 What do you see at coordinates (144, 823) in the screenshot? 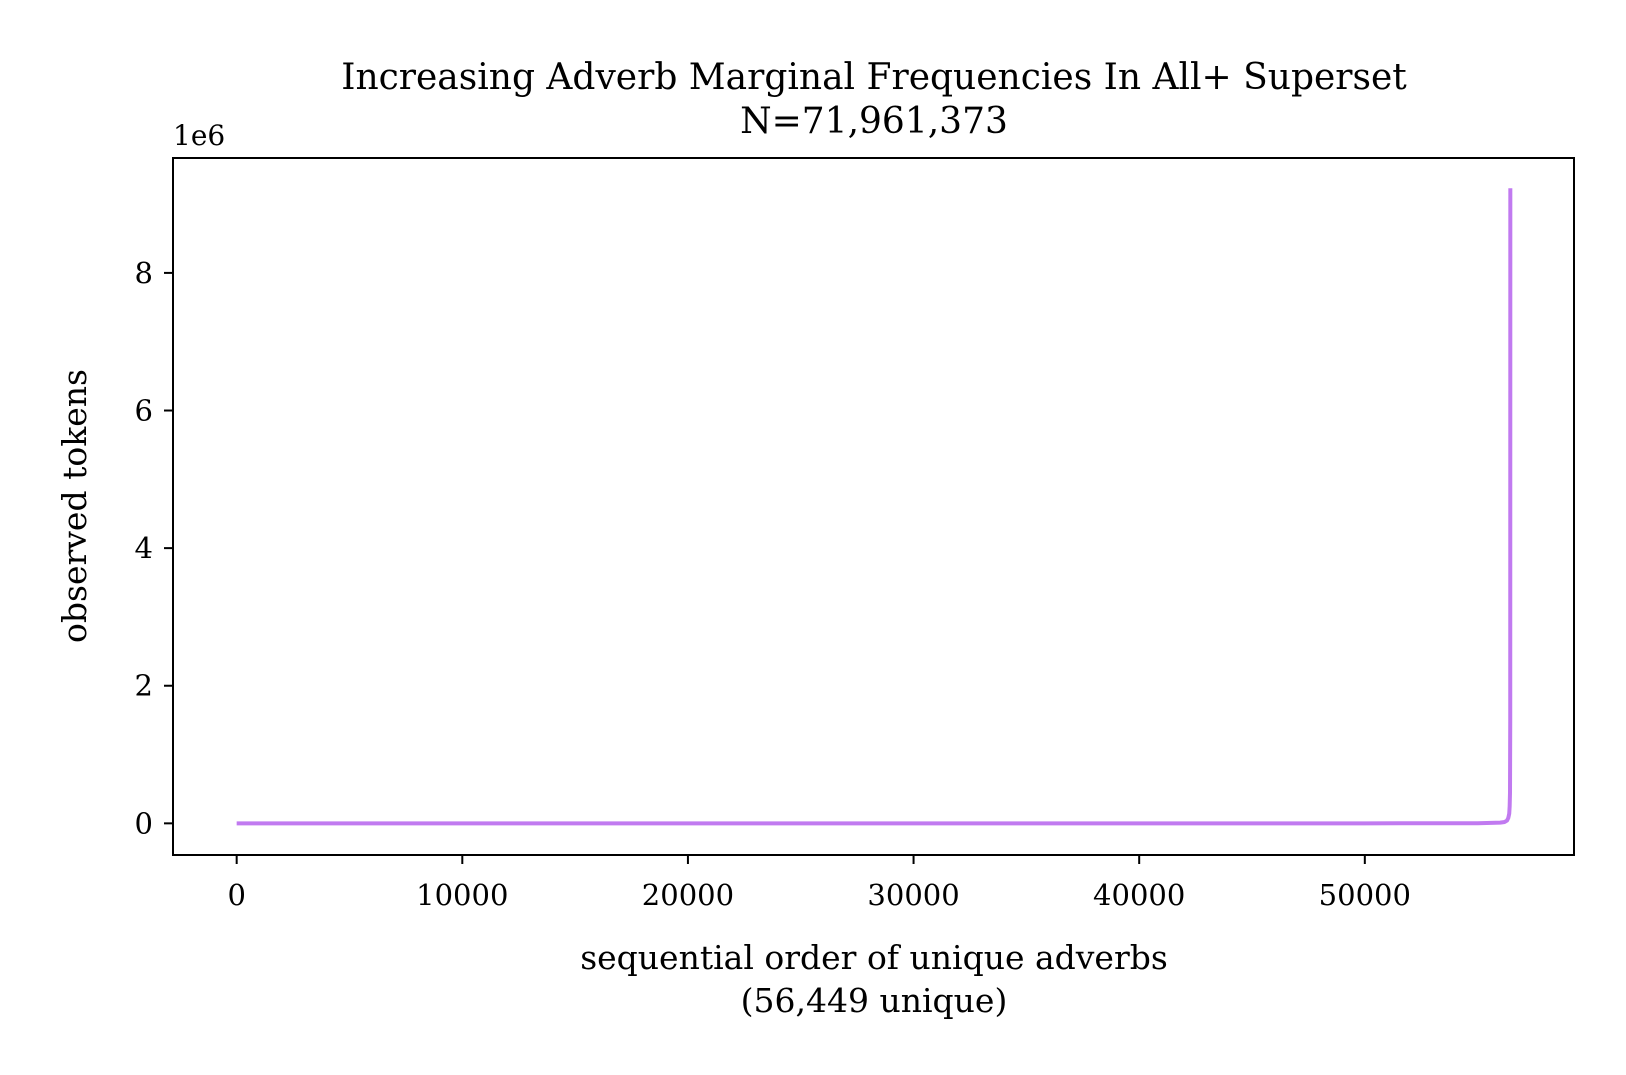
I see `y-tick-label: 0` at bounding box center [144, 823].